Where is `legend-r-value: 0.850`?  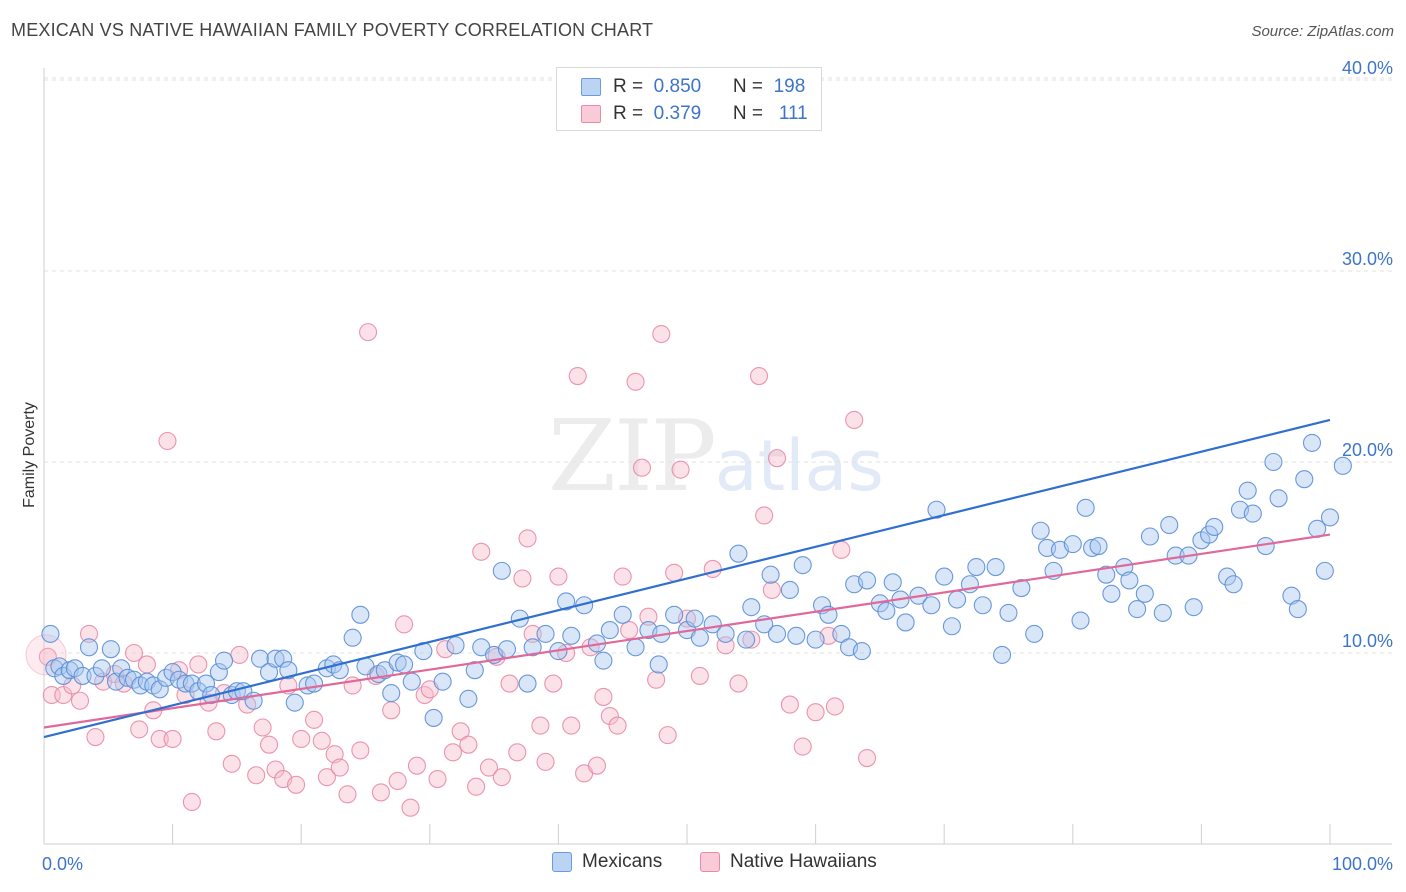
legend-r-value: 0.850 is located at coordinates (677, 86).